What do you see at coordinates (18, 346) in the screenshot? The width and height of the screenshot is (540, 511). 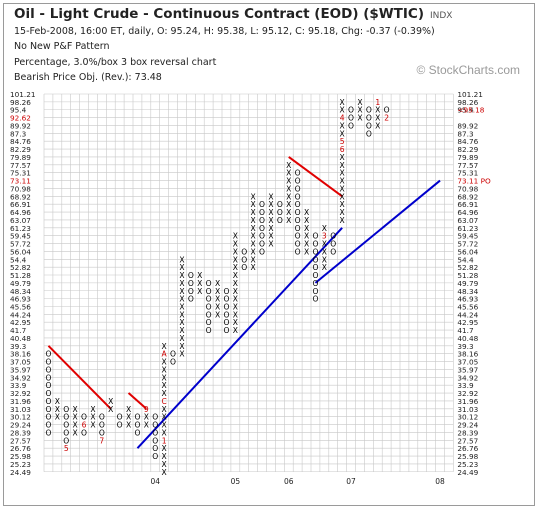 I see `left-axis-label: 39.3` at bounding box center [18, 346].